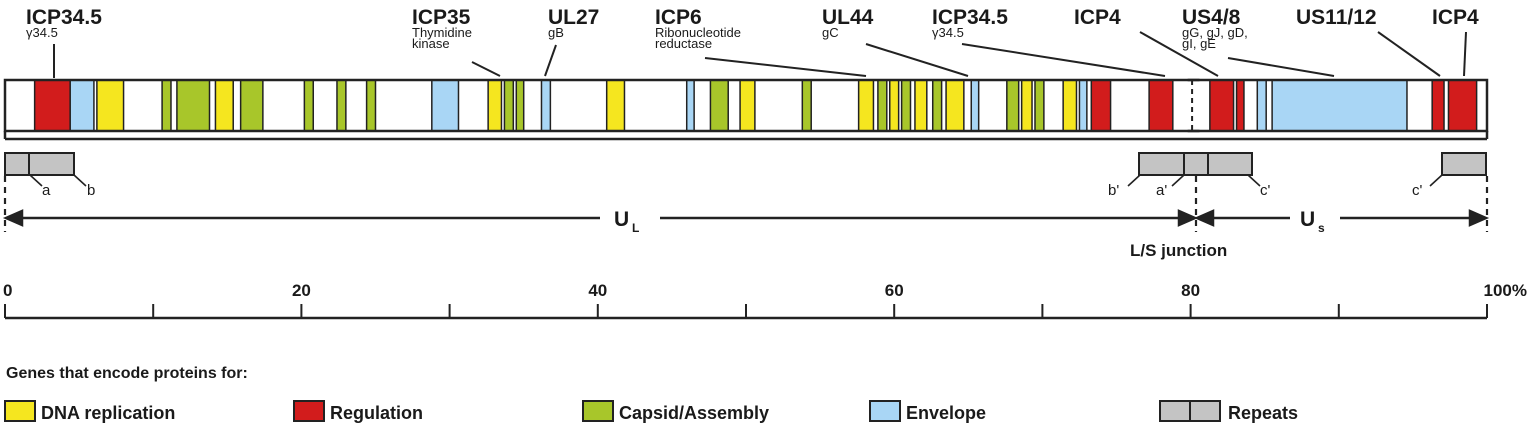 The width and height of the screenshot is (1529, 424). Describe the element at coordinates (785, 67) in the screenshot. I see `leader-icp6` at that location.